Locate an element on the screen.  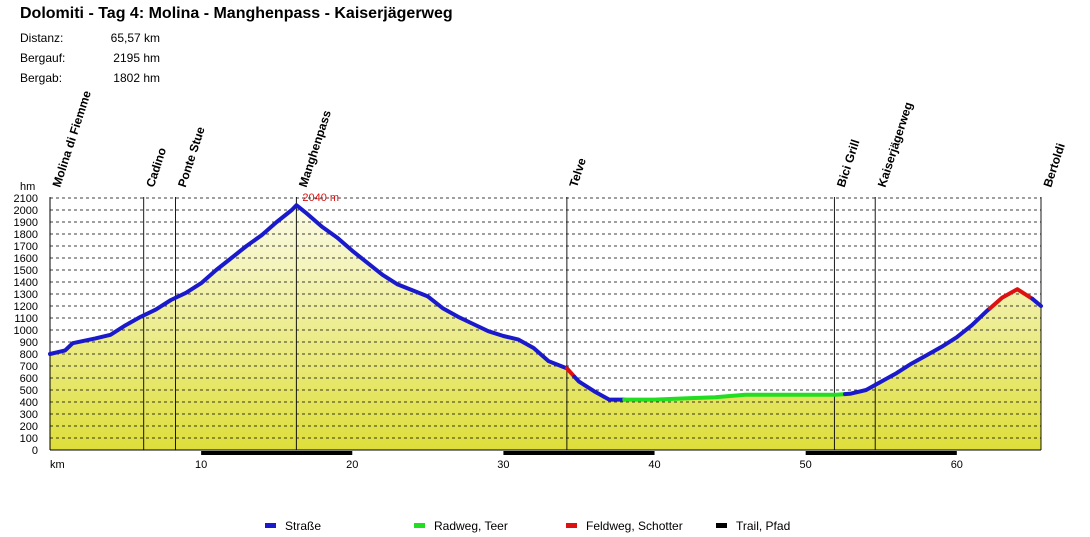
stat-distance-label: Distanz: is located at coordinates (42, 38).